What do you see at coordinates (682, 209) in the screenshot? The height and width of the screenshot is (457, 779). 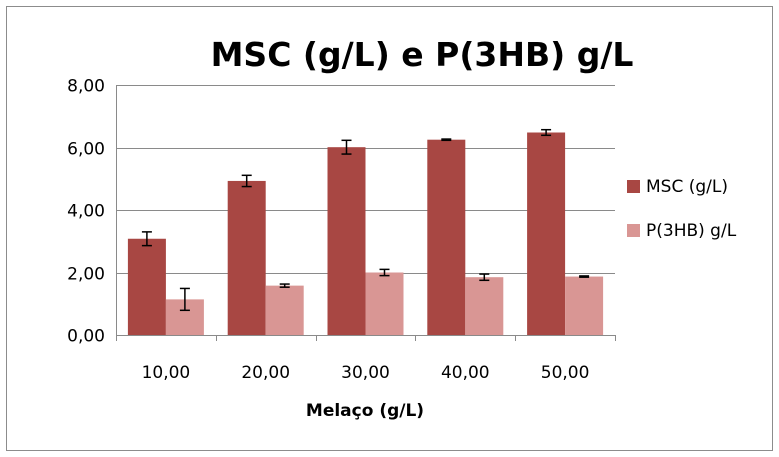 I see `legend: MSC (g/L) P(3HB) g/L` at bounding box center [682, 209].